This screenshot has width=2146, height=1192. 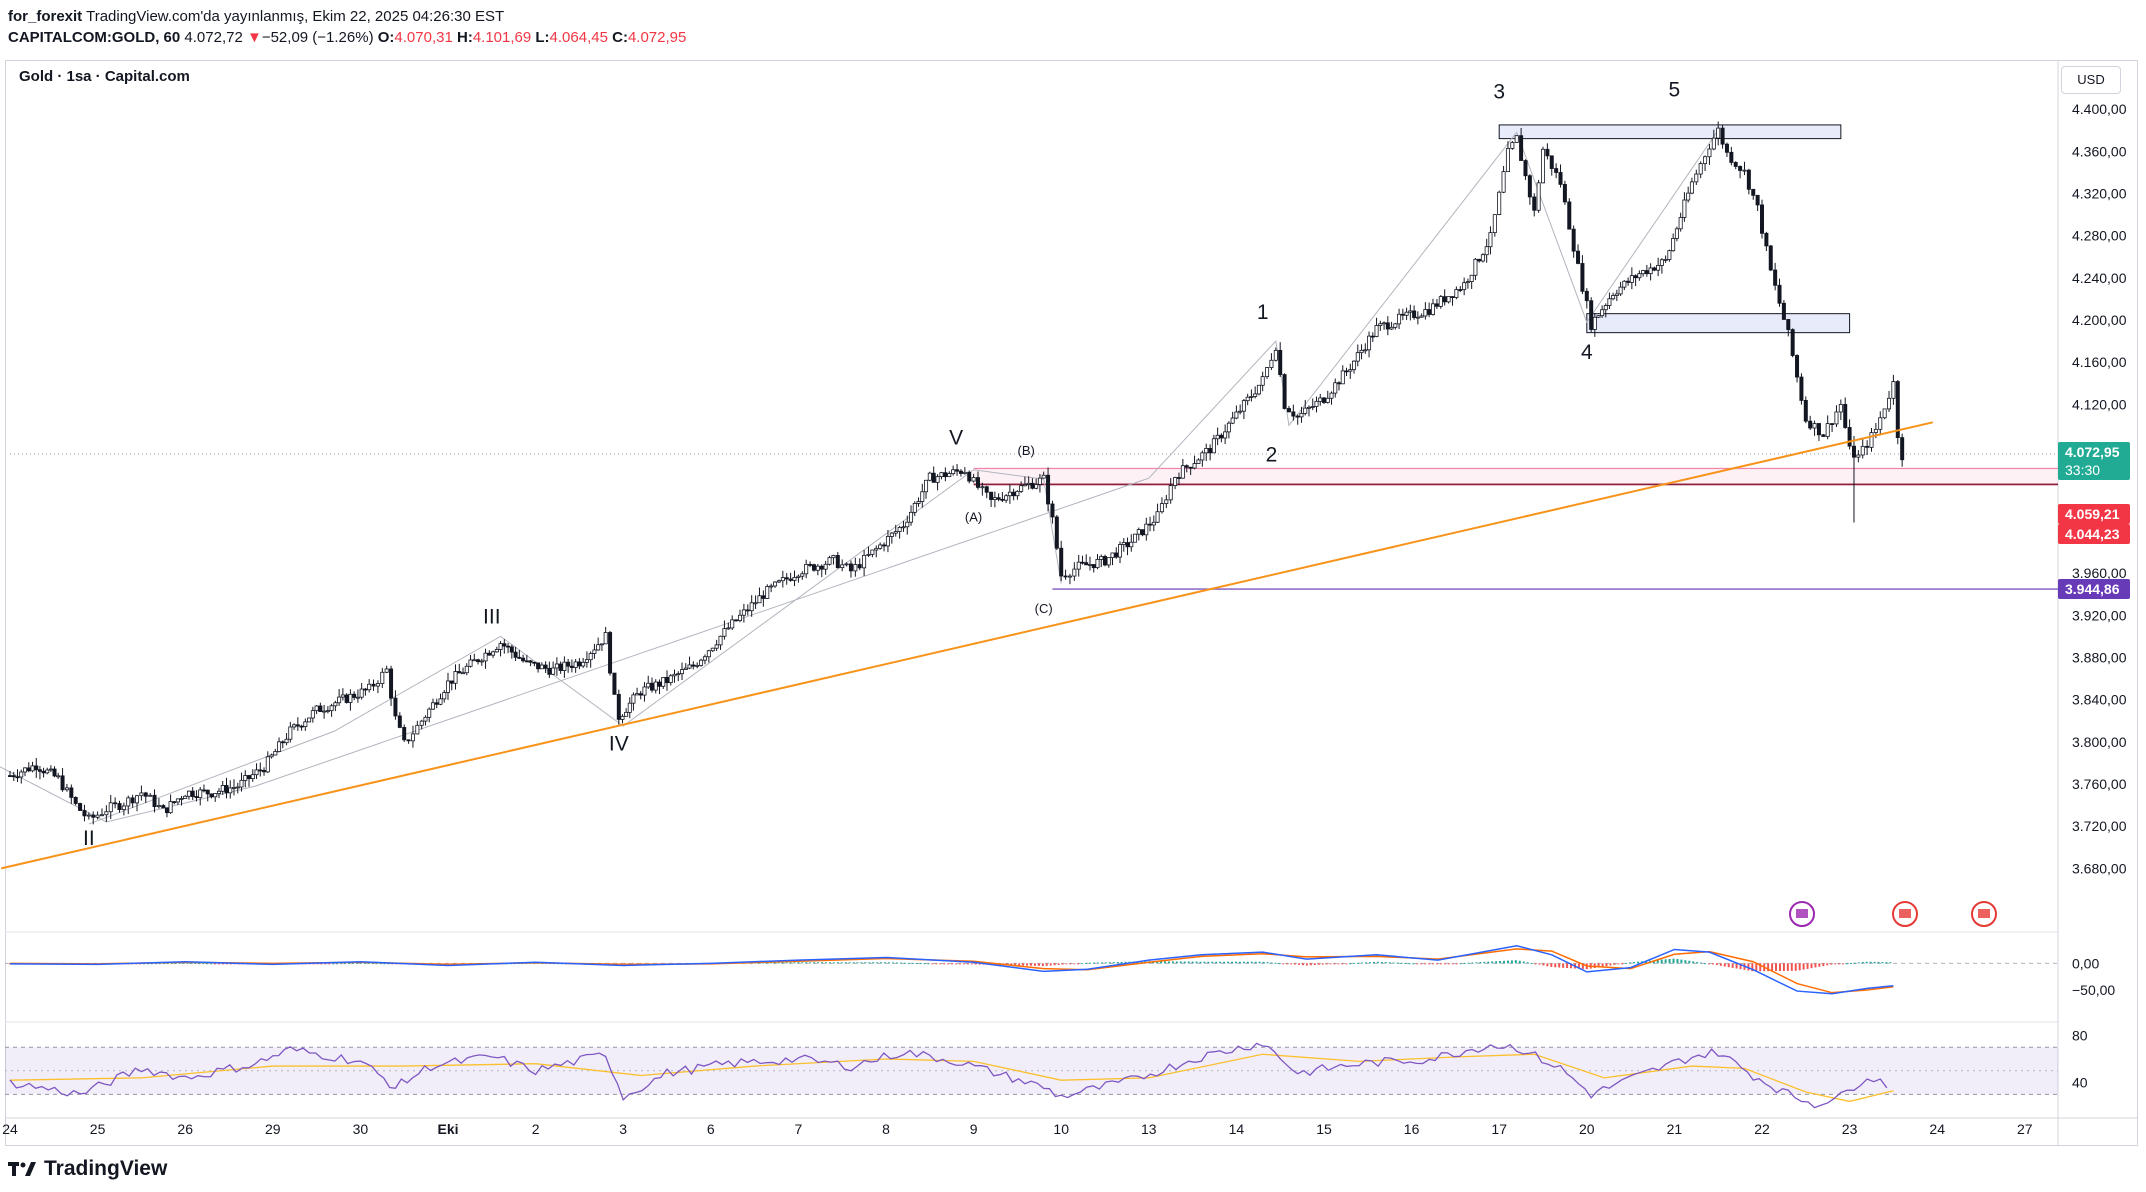 I want to click on currency-selector: USD, so click(x=2091, y=80).